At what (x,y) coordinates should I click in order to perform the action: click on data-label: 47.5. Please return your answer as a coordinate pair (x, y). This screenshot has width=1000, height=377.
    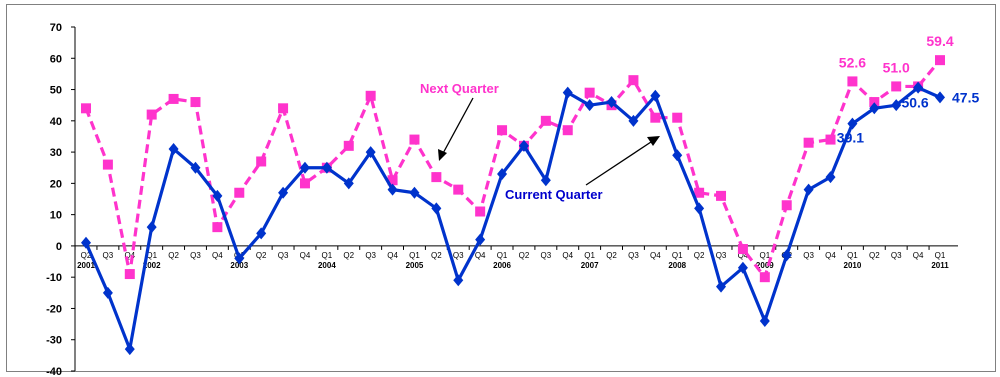
    Looking at the image, I should click on (965, 97).